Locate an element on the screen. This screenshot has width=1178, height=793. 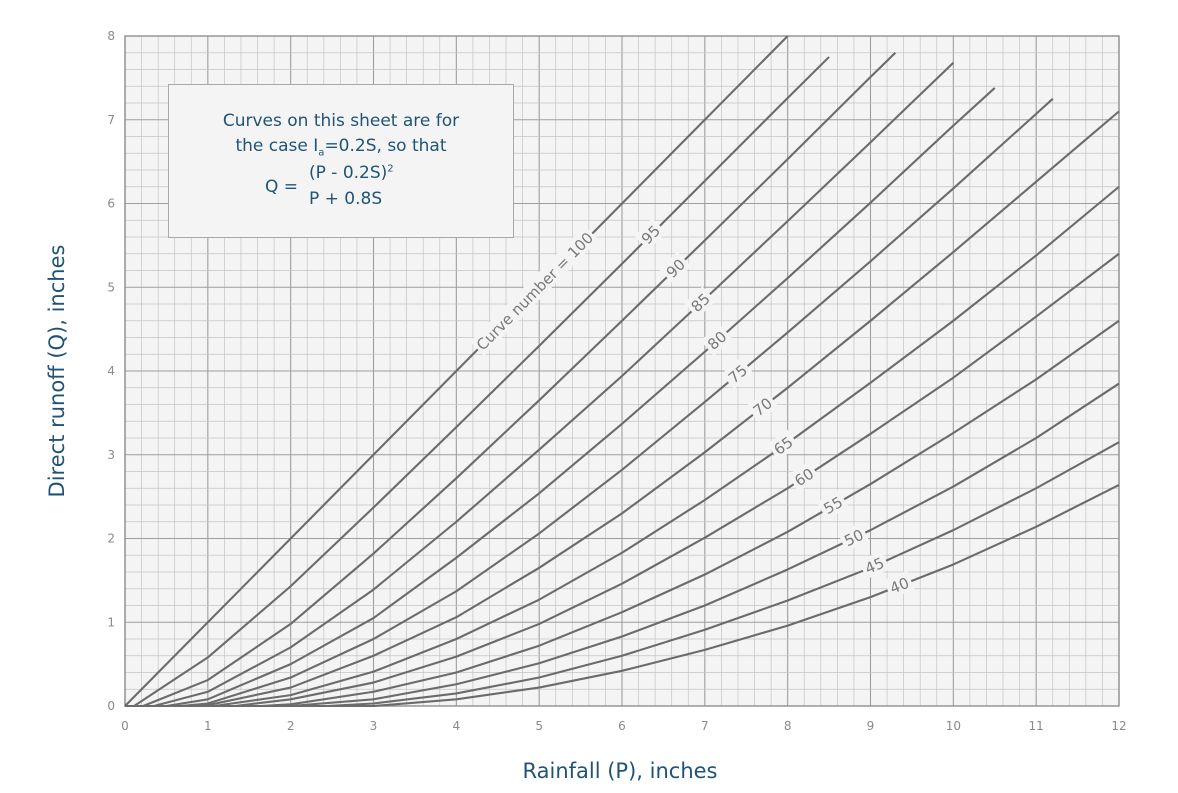
note-line-2: the case Ia=0.2S, so that is located at coordinates (341, 147).